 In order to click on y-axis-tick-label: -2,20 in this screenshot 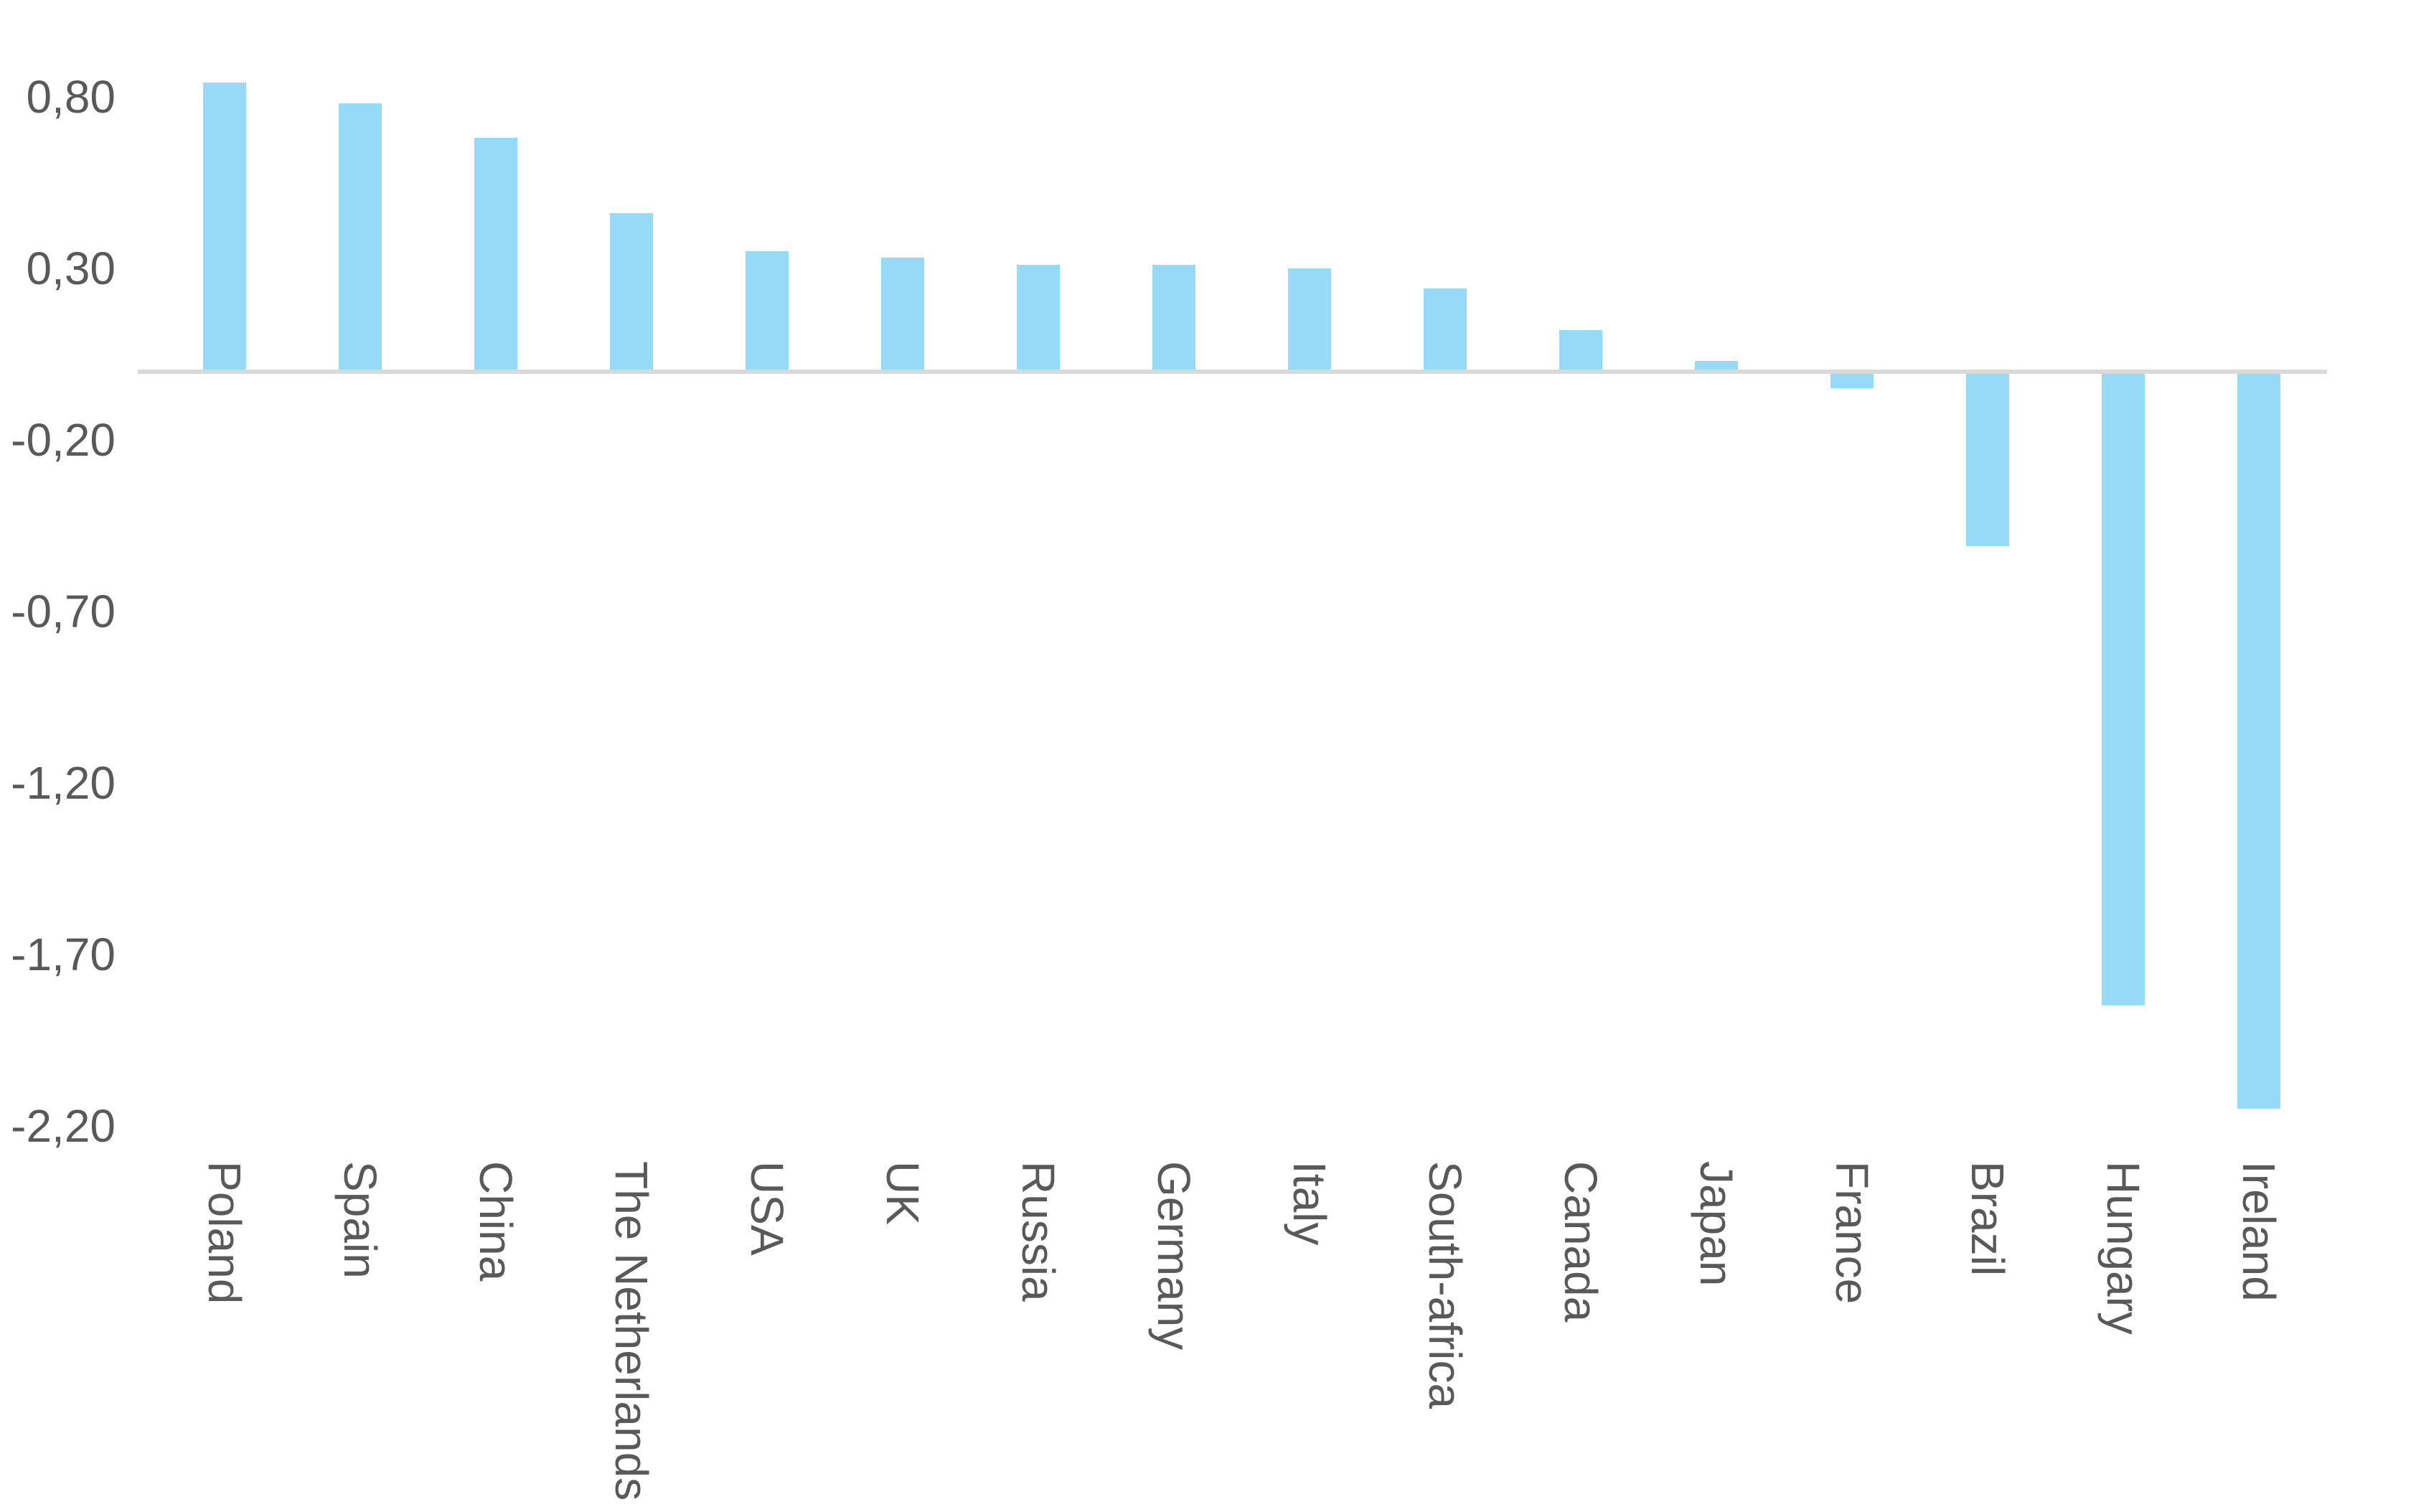, I will do `click(63, 1126)`.